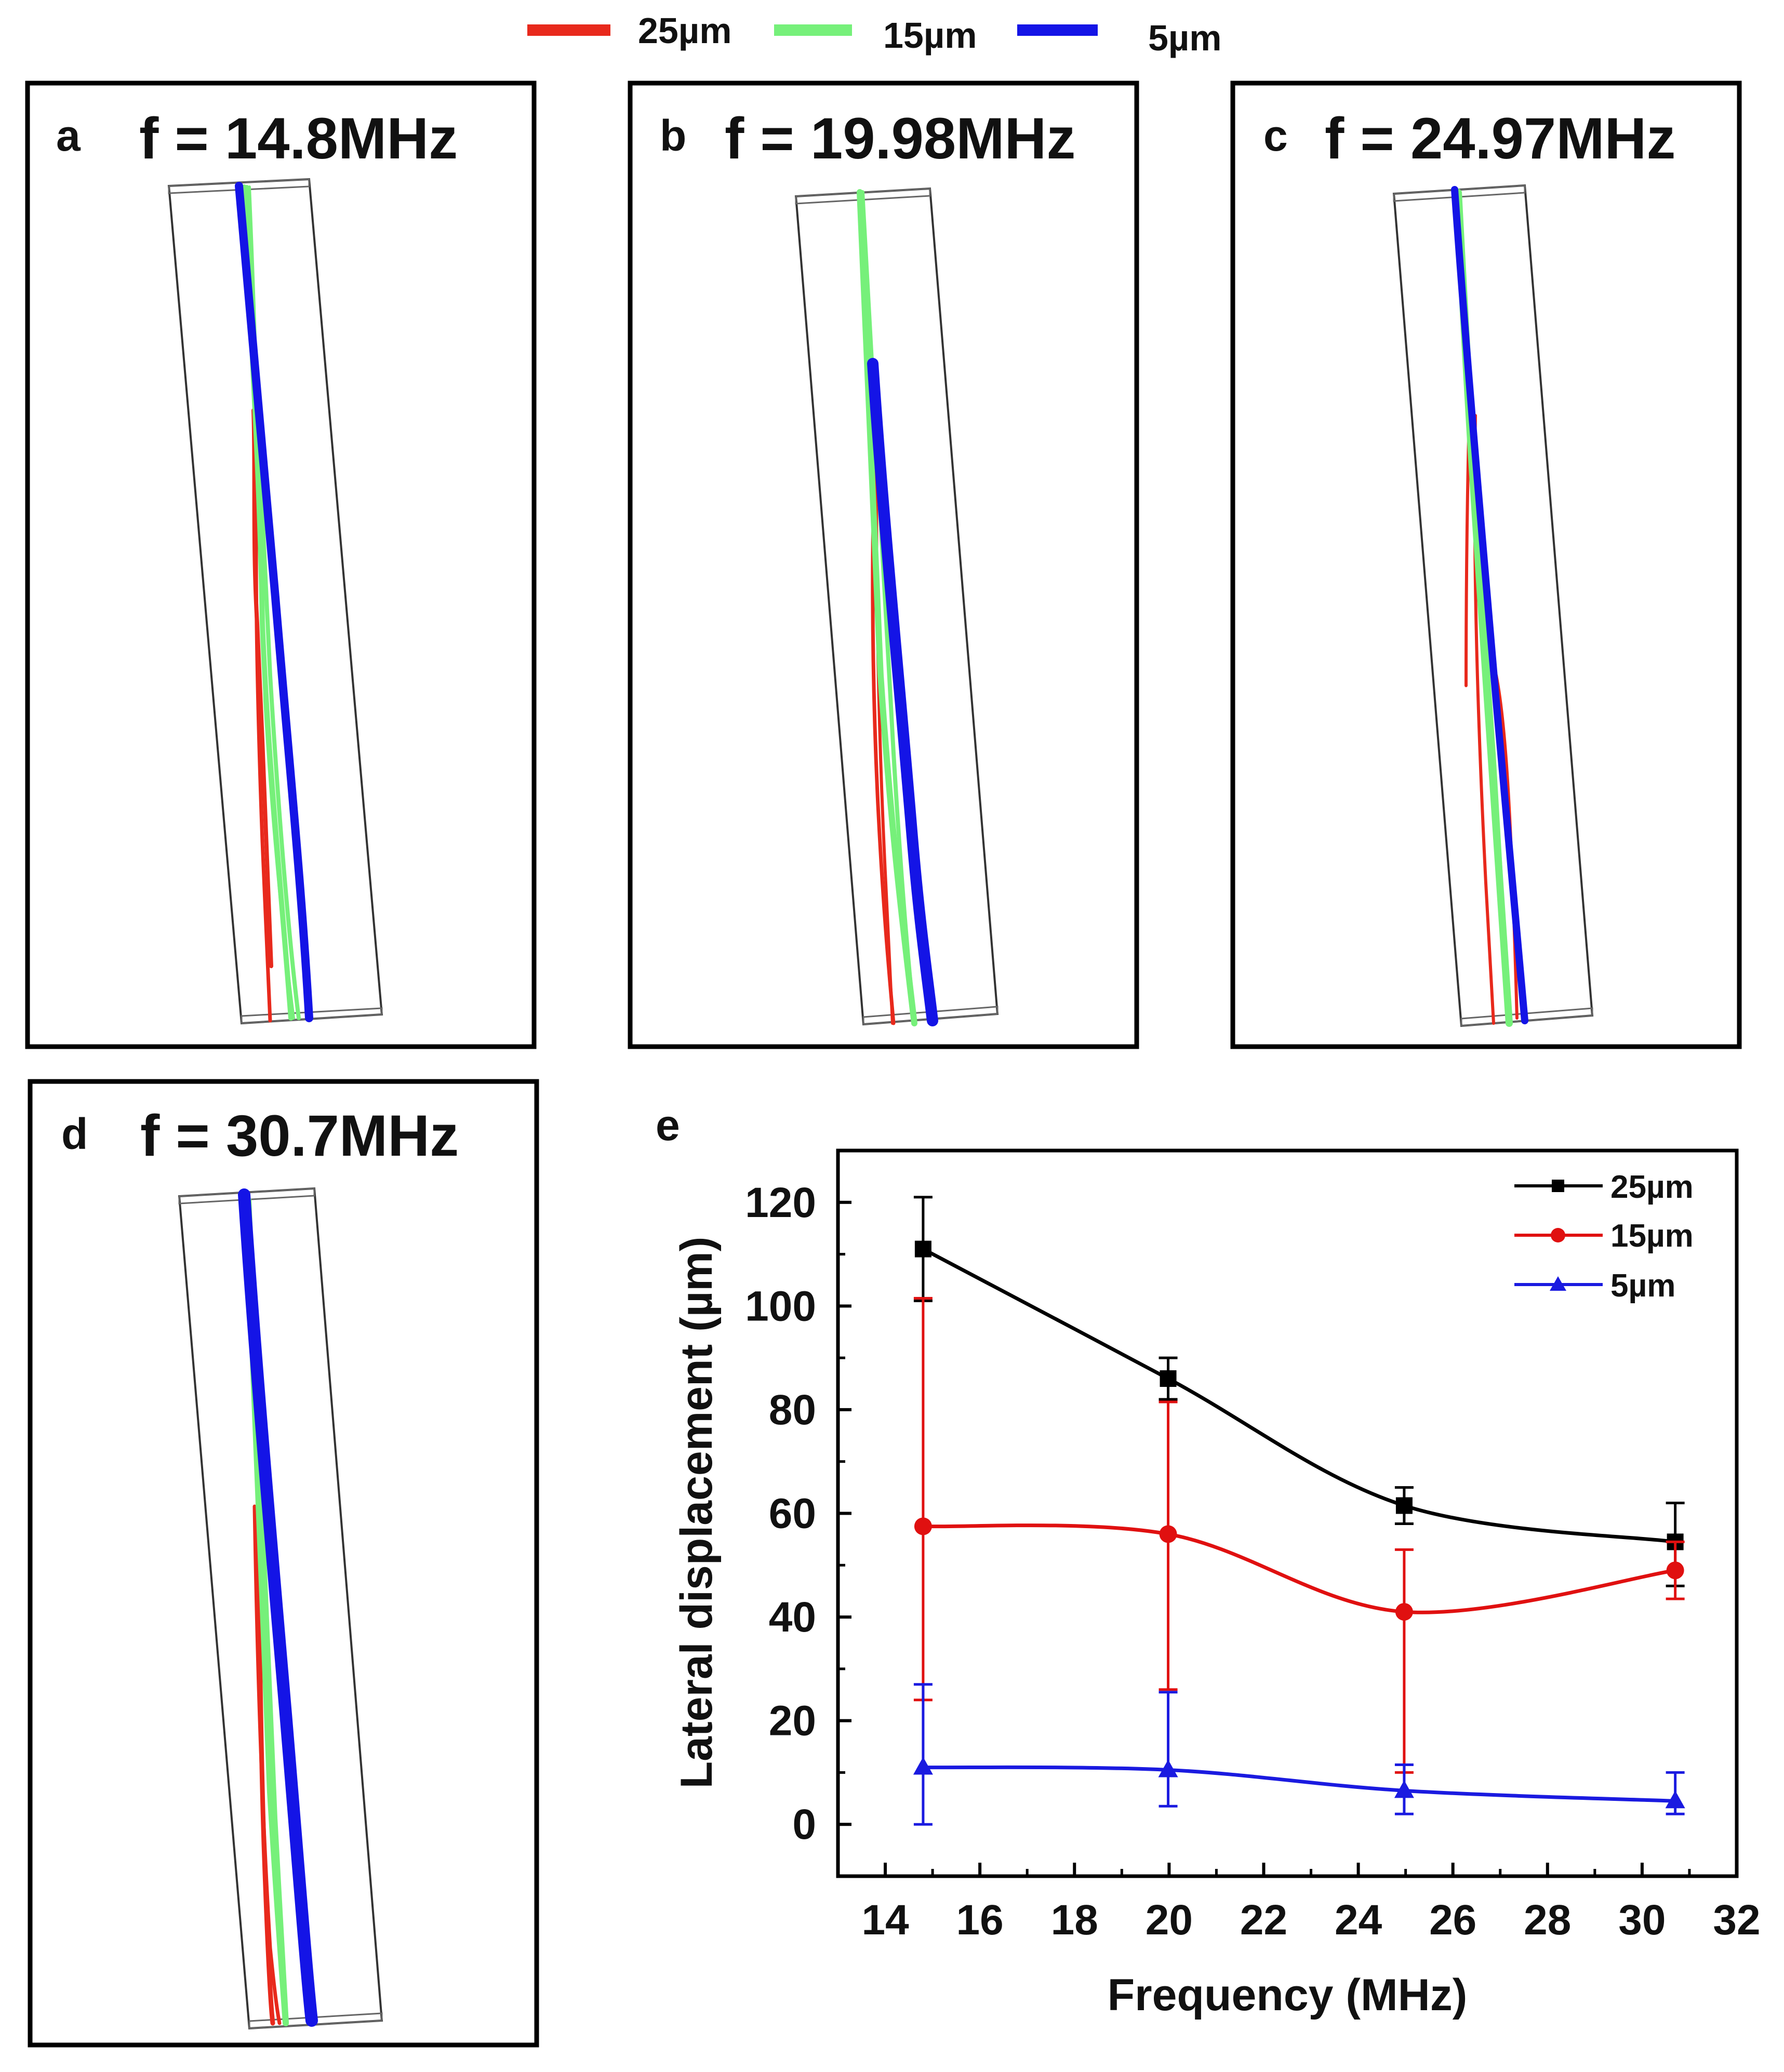 This screenshot has height=2072, width=1784. Describe the element at coordinates (262, 715) in the screenshot. I see `panel-a-trajectory-25um` at that location.